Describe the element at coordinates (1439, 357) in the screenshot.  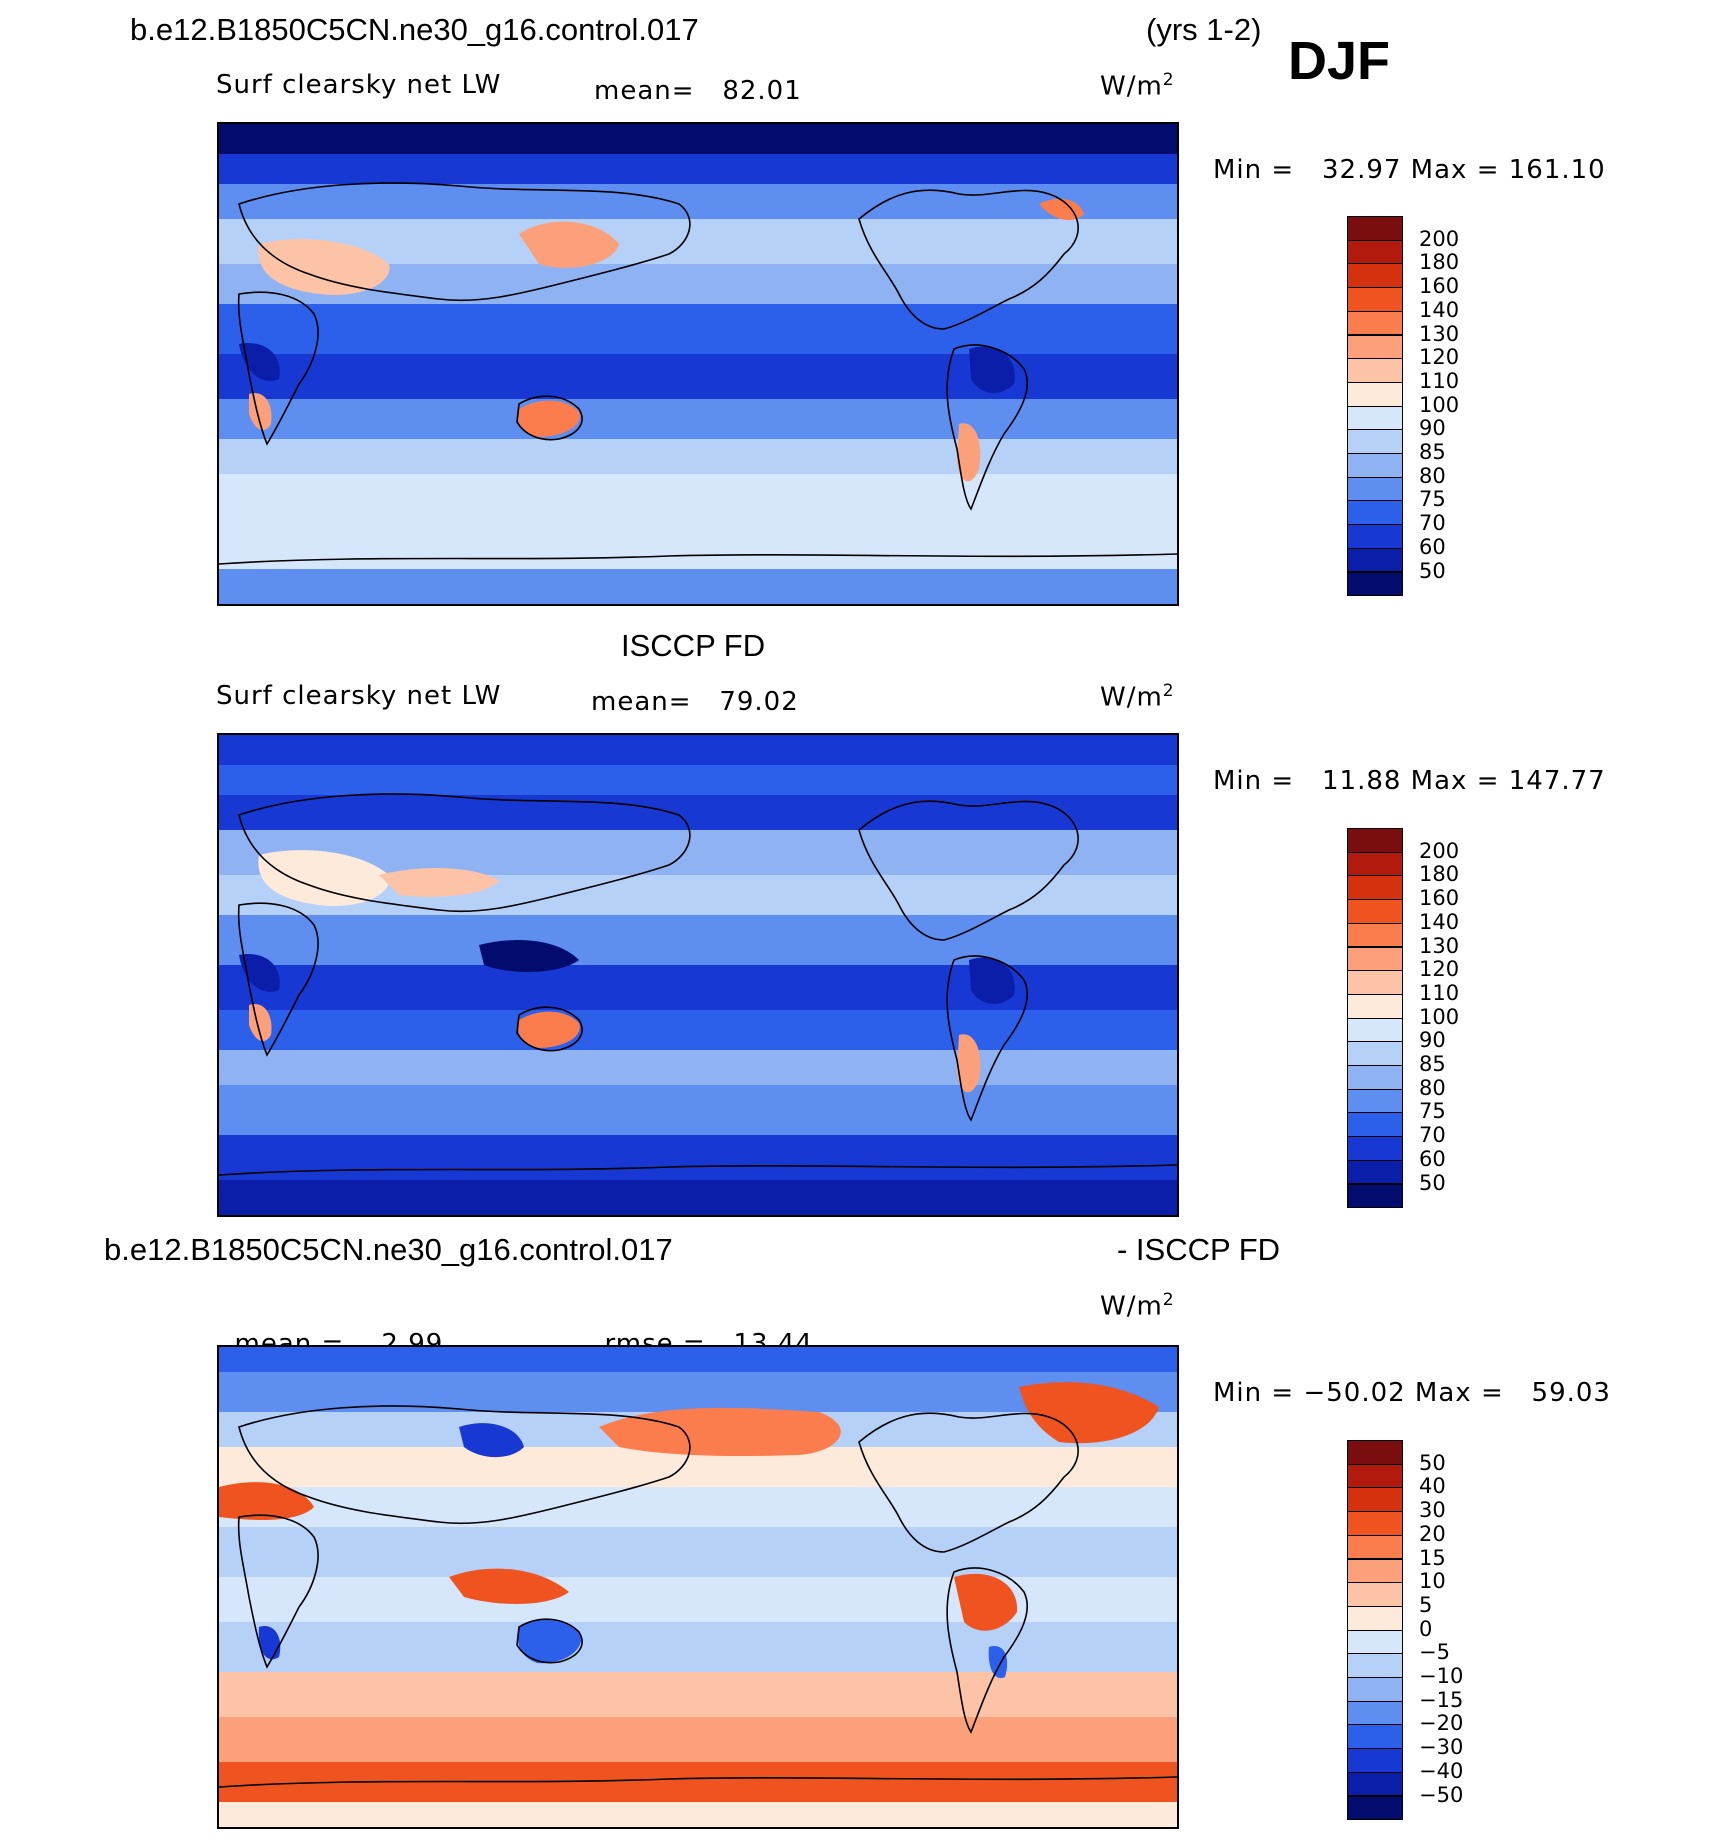
I see `panel1-colorbar-tick-label: 120` at that location.